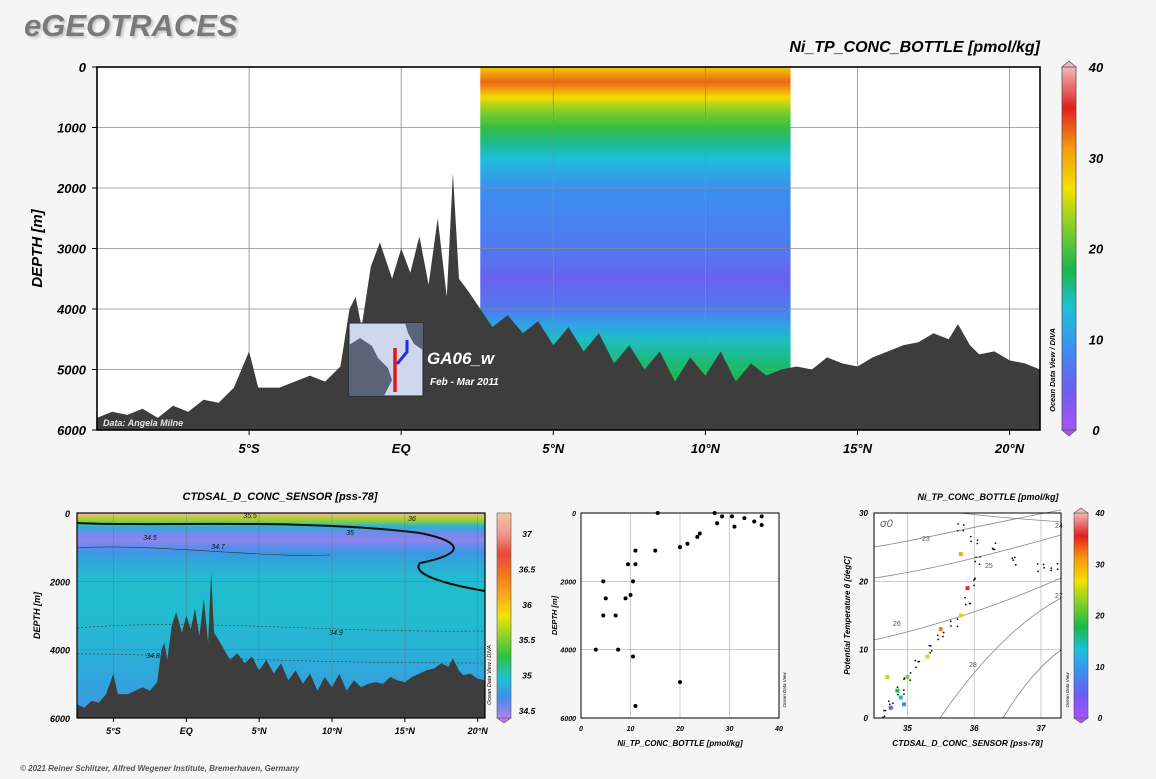  Describe the element at coordinates (847, 615) in the screenshot. I see `y-axis-title: Potential Temperature θ [degC]` at that location.